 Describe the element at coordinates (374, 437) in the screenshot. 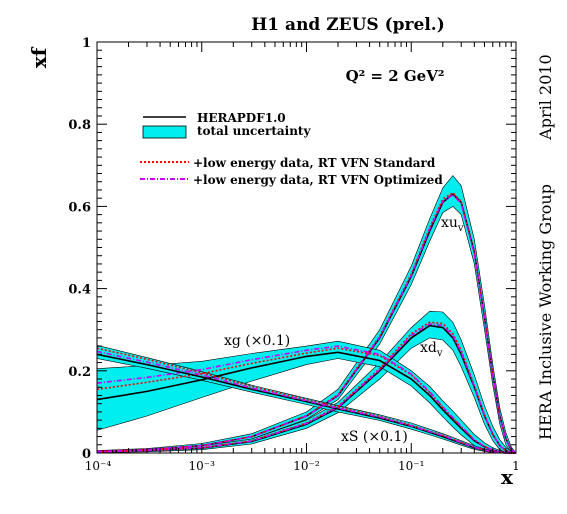

I see `curve-label: xS (×0.1)` at that location.